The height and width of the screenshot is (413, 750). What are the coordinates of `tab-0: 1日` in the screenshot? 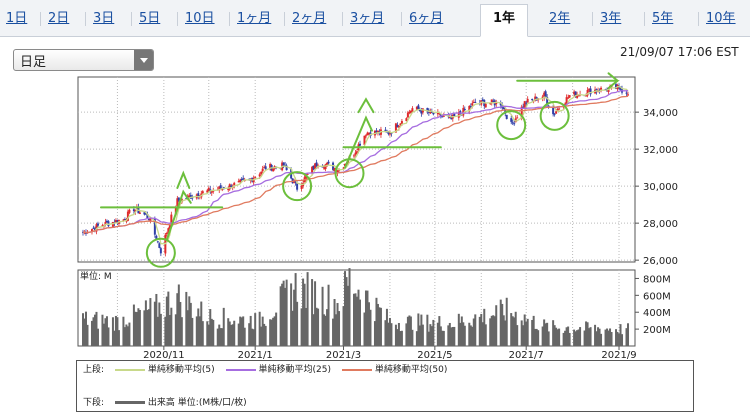 It's located at (17, 18).